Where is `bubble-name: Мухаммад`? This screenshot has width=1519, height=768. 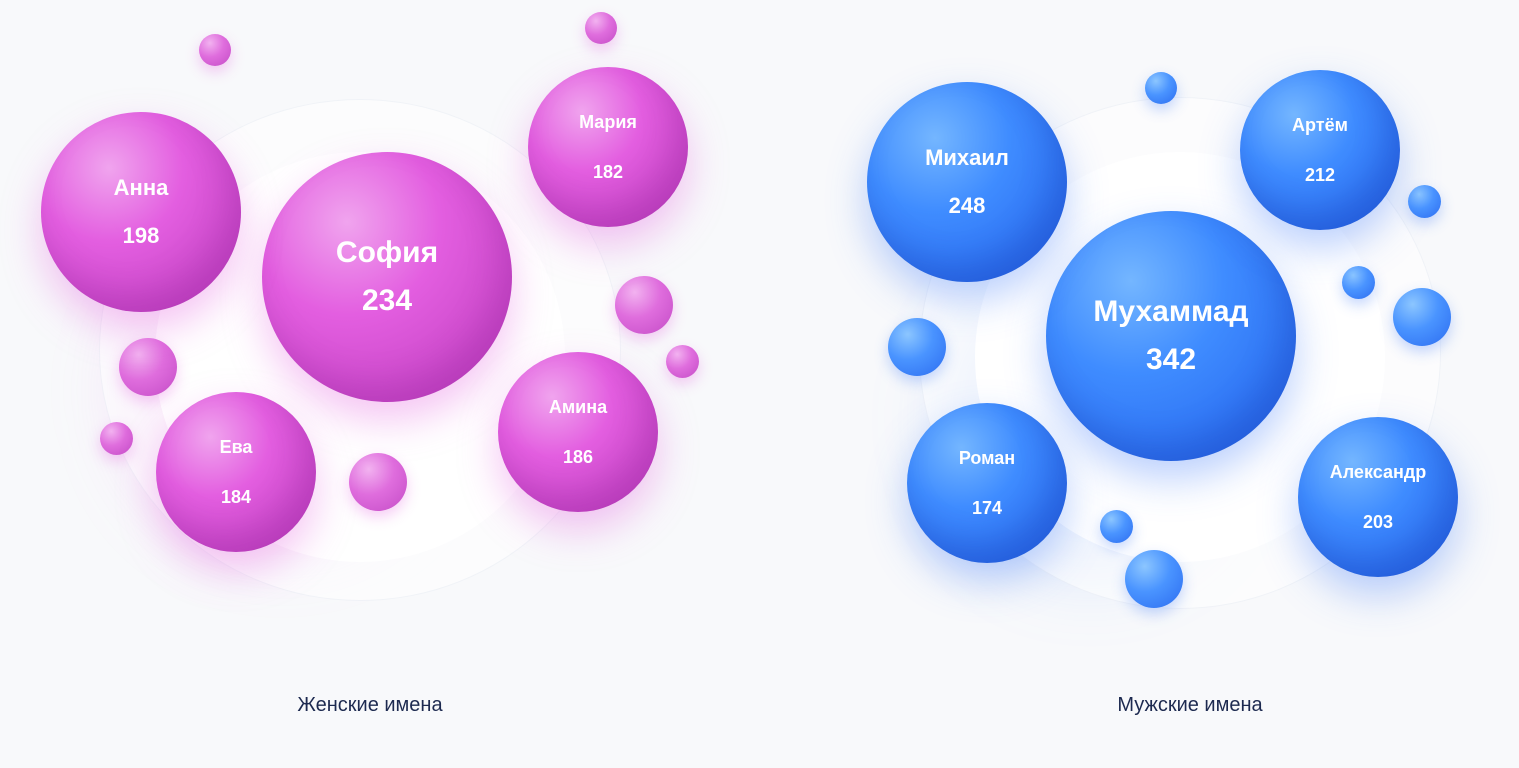 bubble-name: Мухаммад is located at coordinates (1171, 311).